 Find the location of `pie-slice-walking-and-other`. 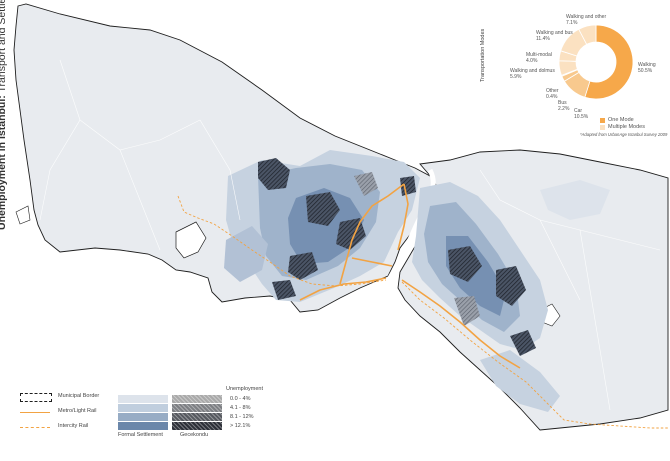

pie-slice-walking-and-other is located at coordinates (587, 34).